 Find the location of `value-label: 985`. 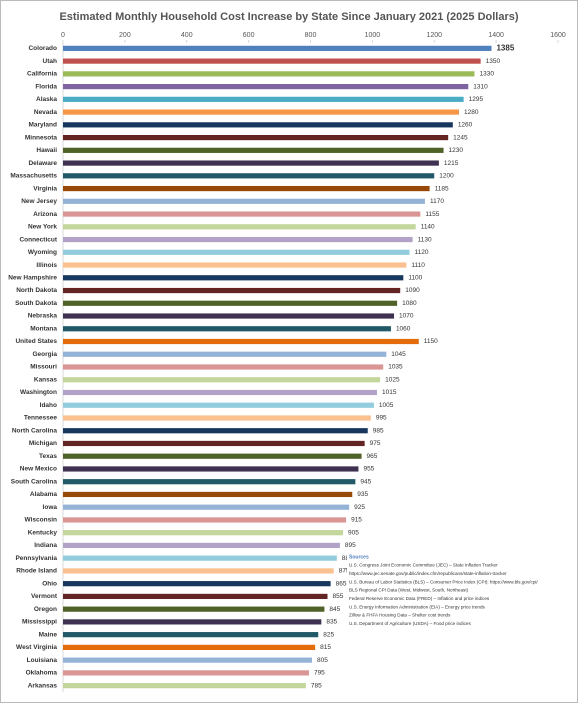

value-label: 985 is located at coordinates (378, 430).